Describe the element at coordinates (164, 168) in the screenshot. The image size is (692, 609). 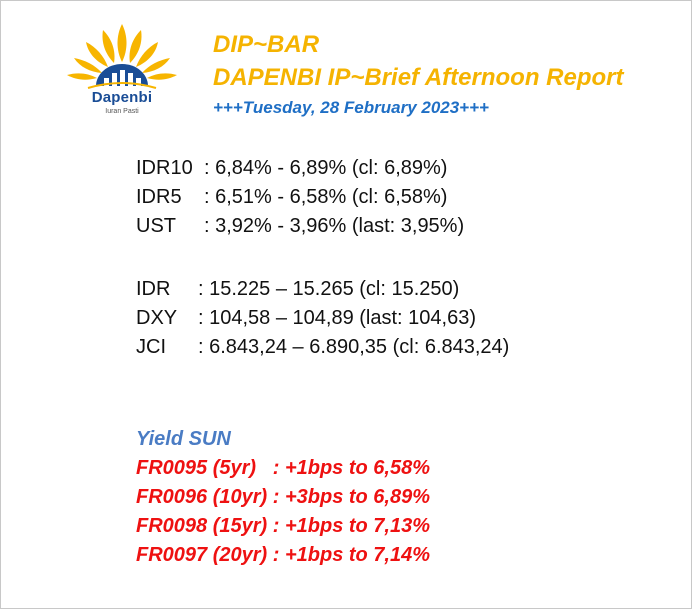
I see `yield-label: IDR10` at that location.